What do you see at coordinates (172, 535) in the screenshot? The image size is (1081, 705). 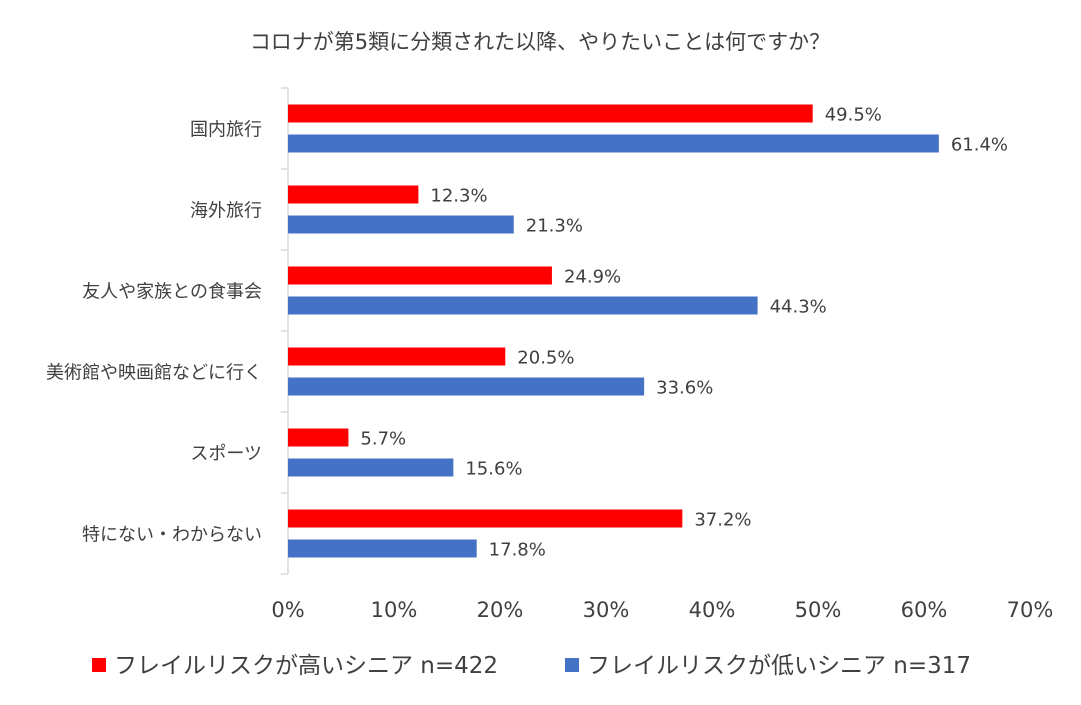 I see `category-label: 特にない・わからない` at bounding box center [172, 535].